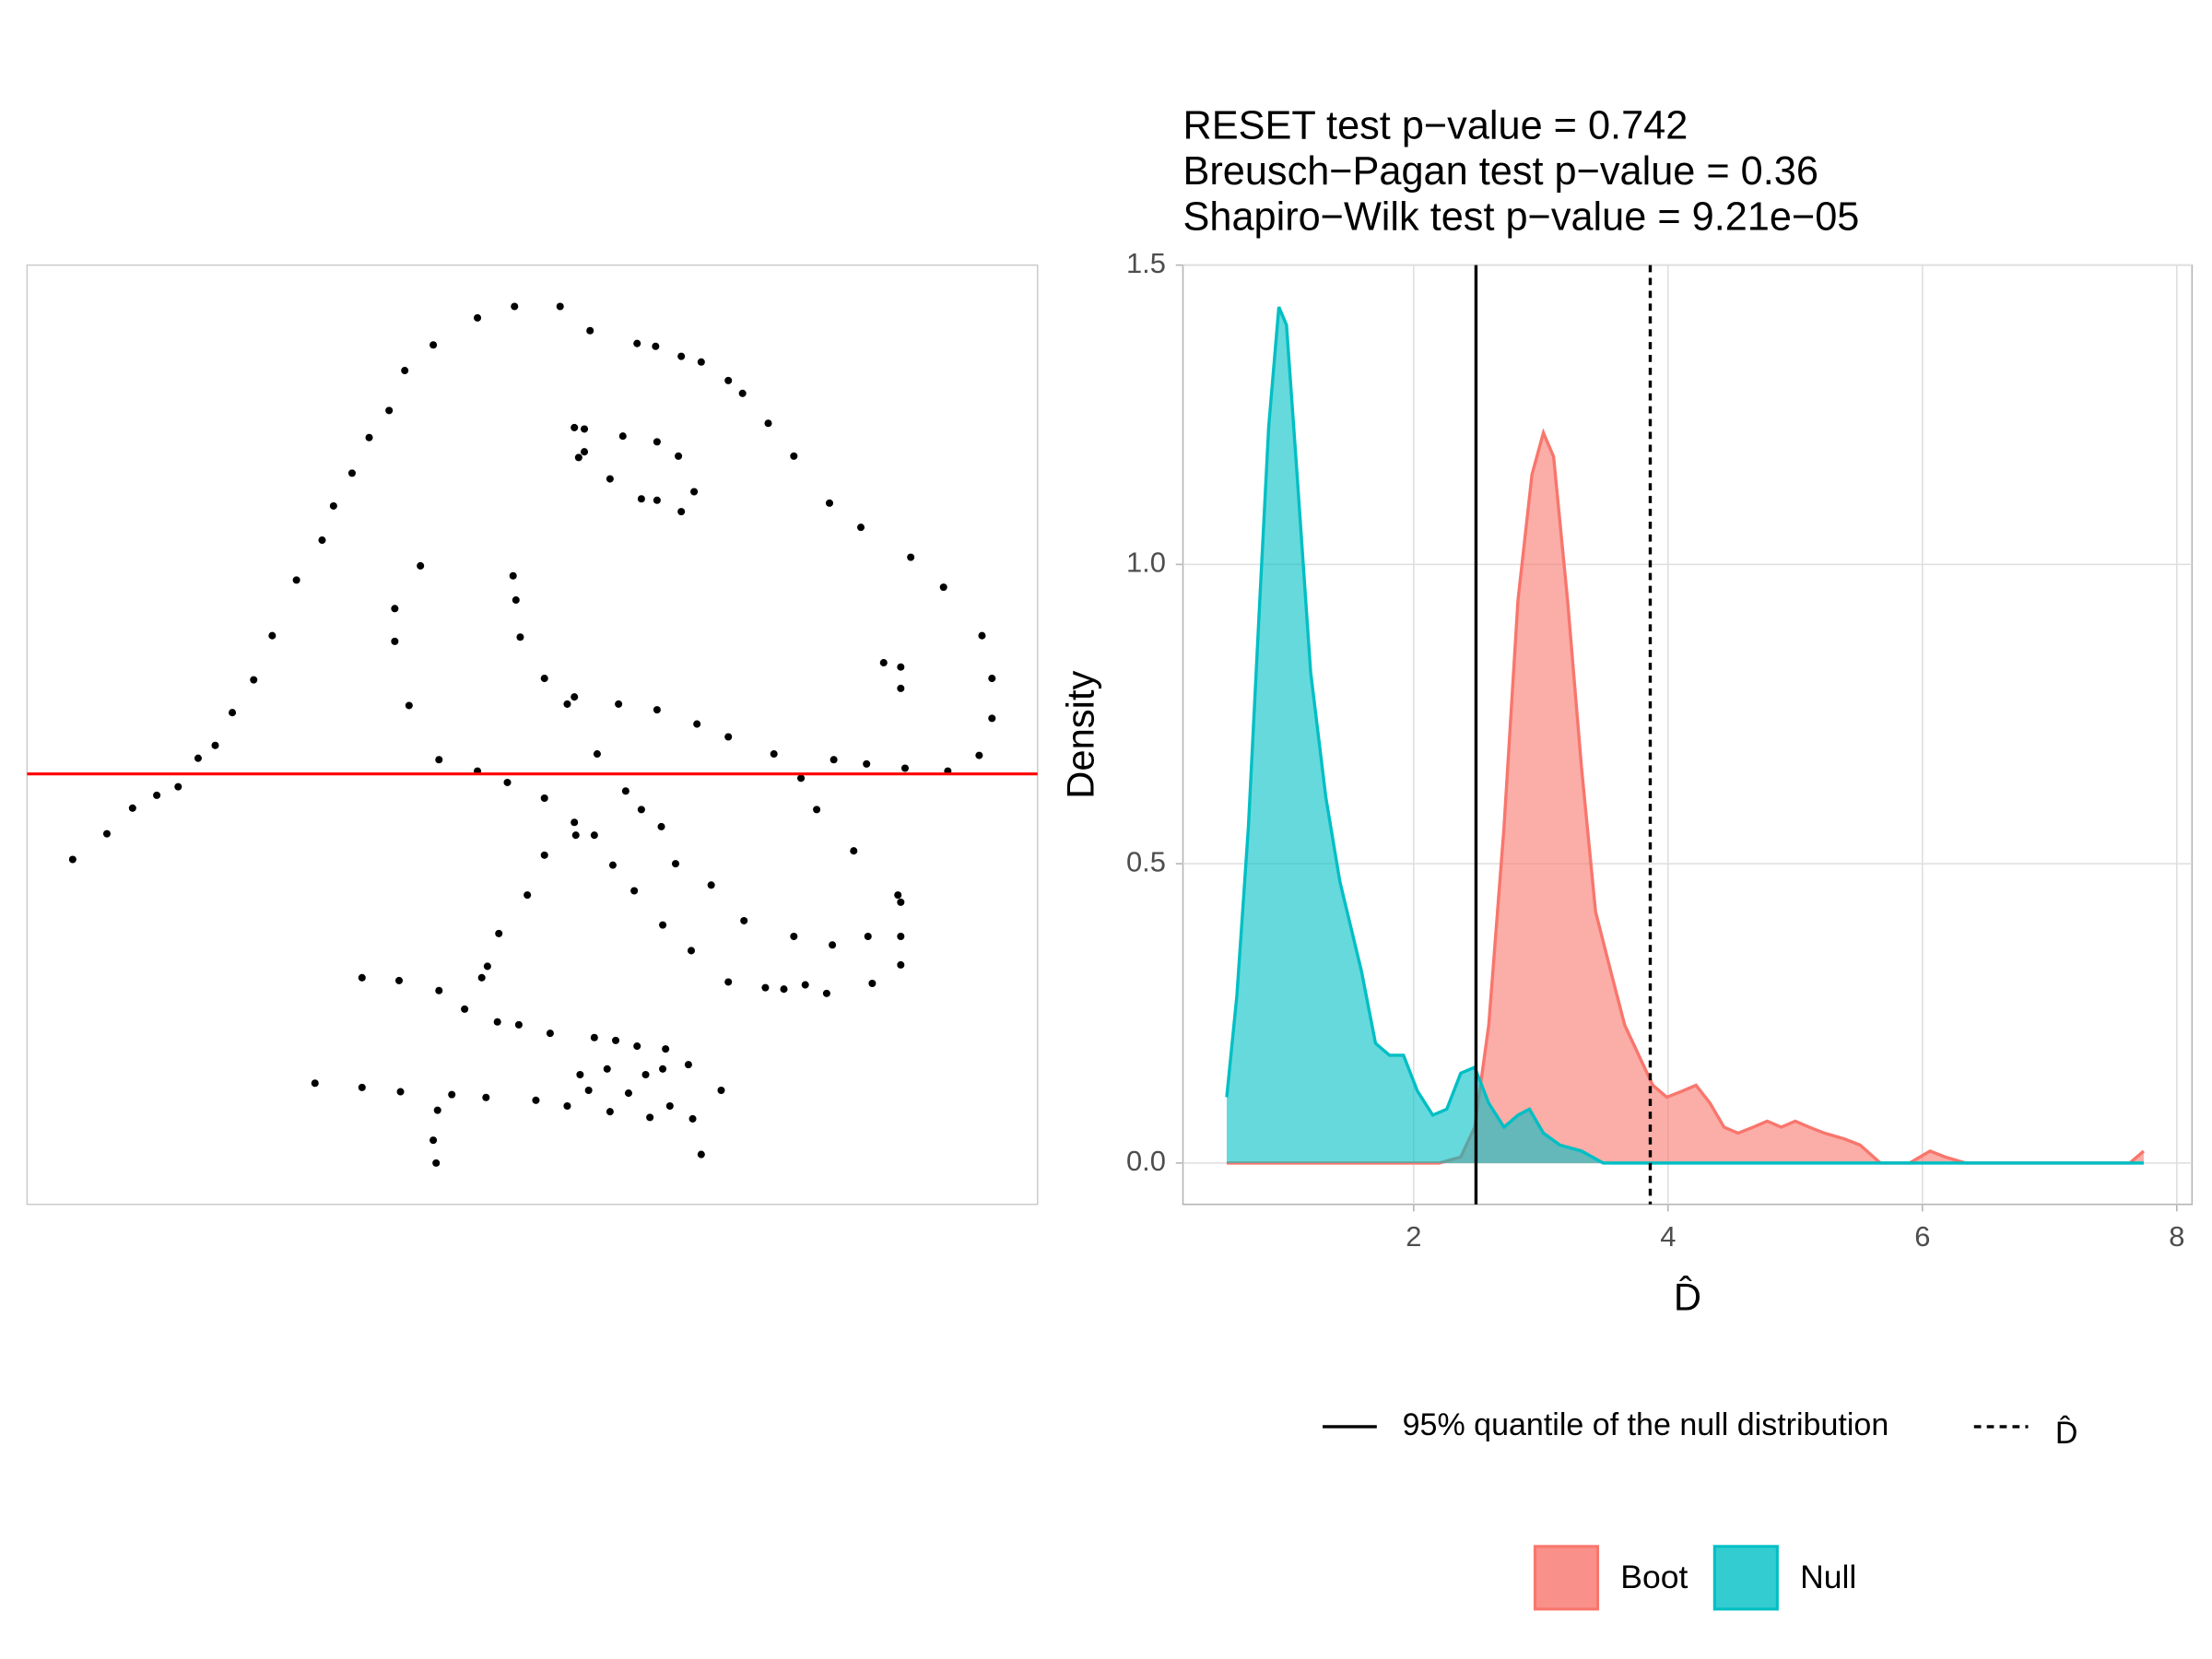  Describe the element at coordinates (1413, 1236) in the screenshot. I see `x-tick-label: 2` at that location.